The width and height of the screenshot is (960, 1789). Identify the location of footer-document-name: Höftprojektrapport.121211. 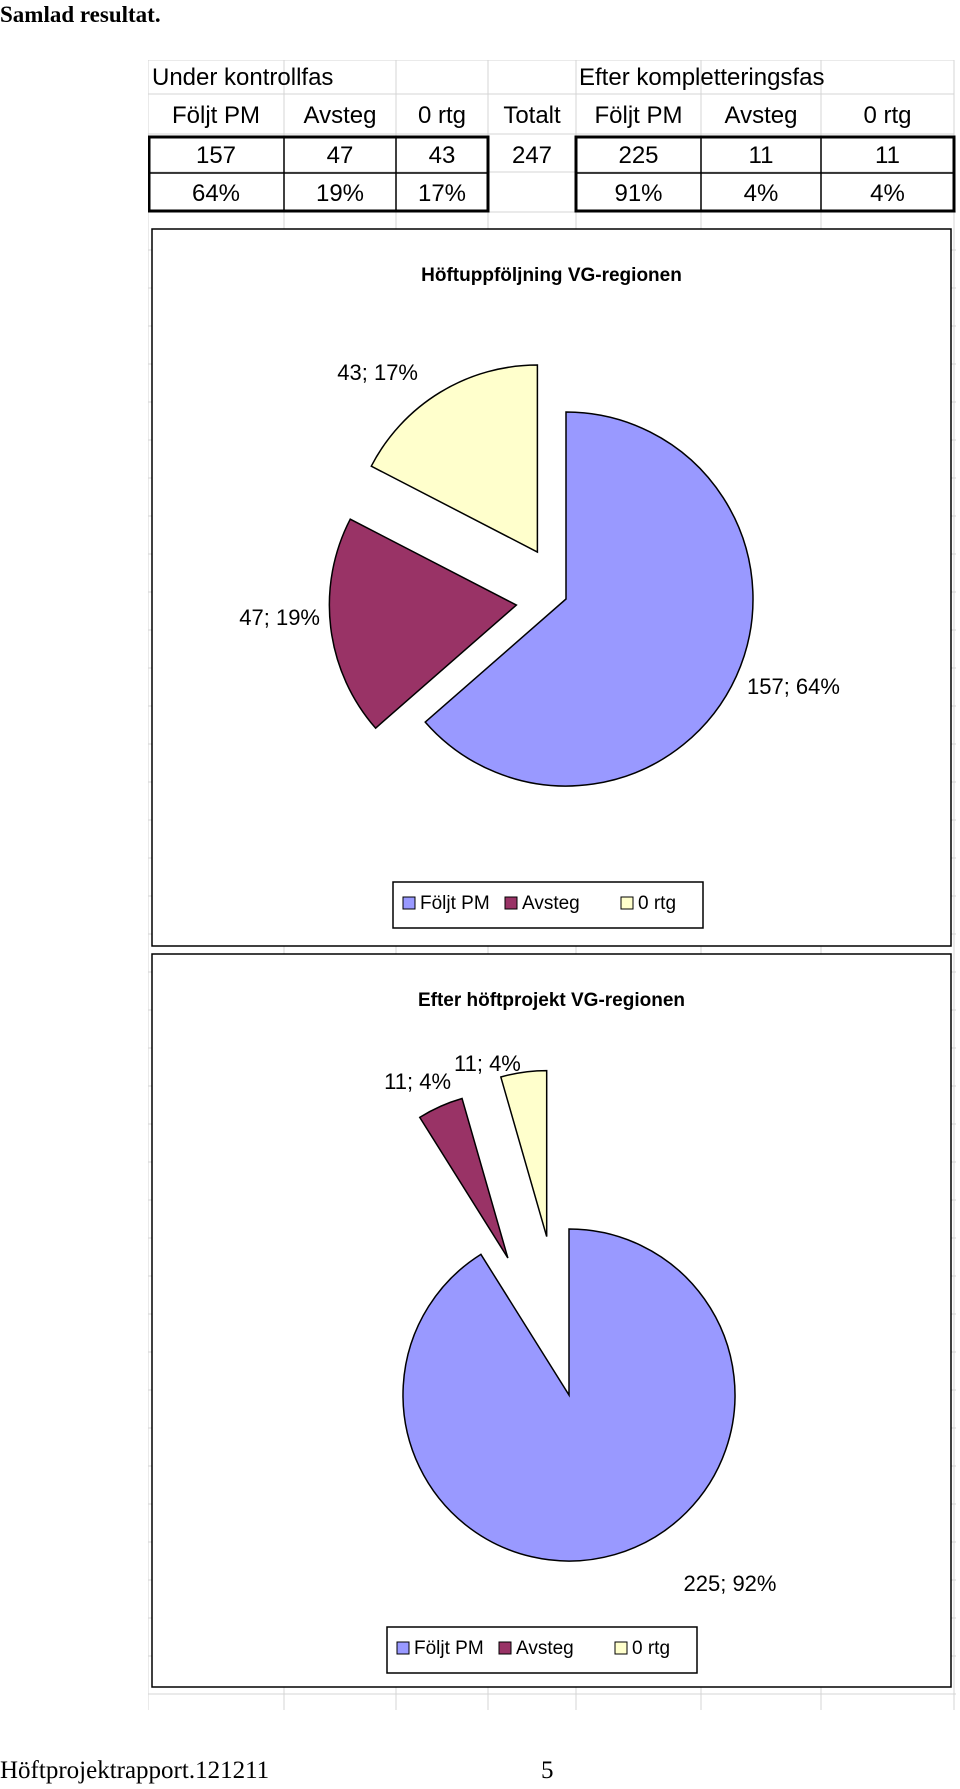
(135, 1770).